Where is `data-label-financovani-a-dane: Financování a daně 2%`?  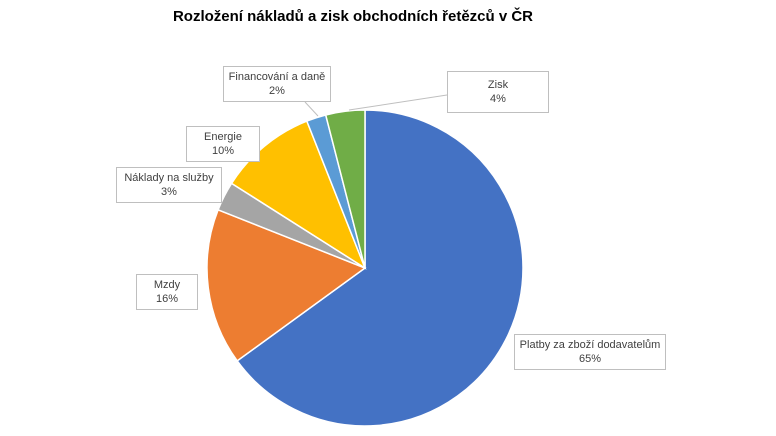 data-label-financovani-a-dane: Financování a daně 2% is located at coordinates (277, 84).